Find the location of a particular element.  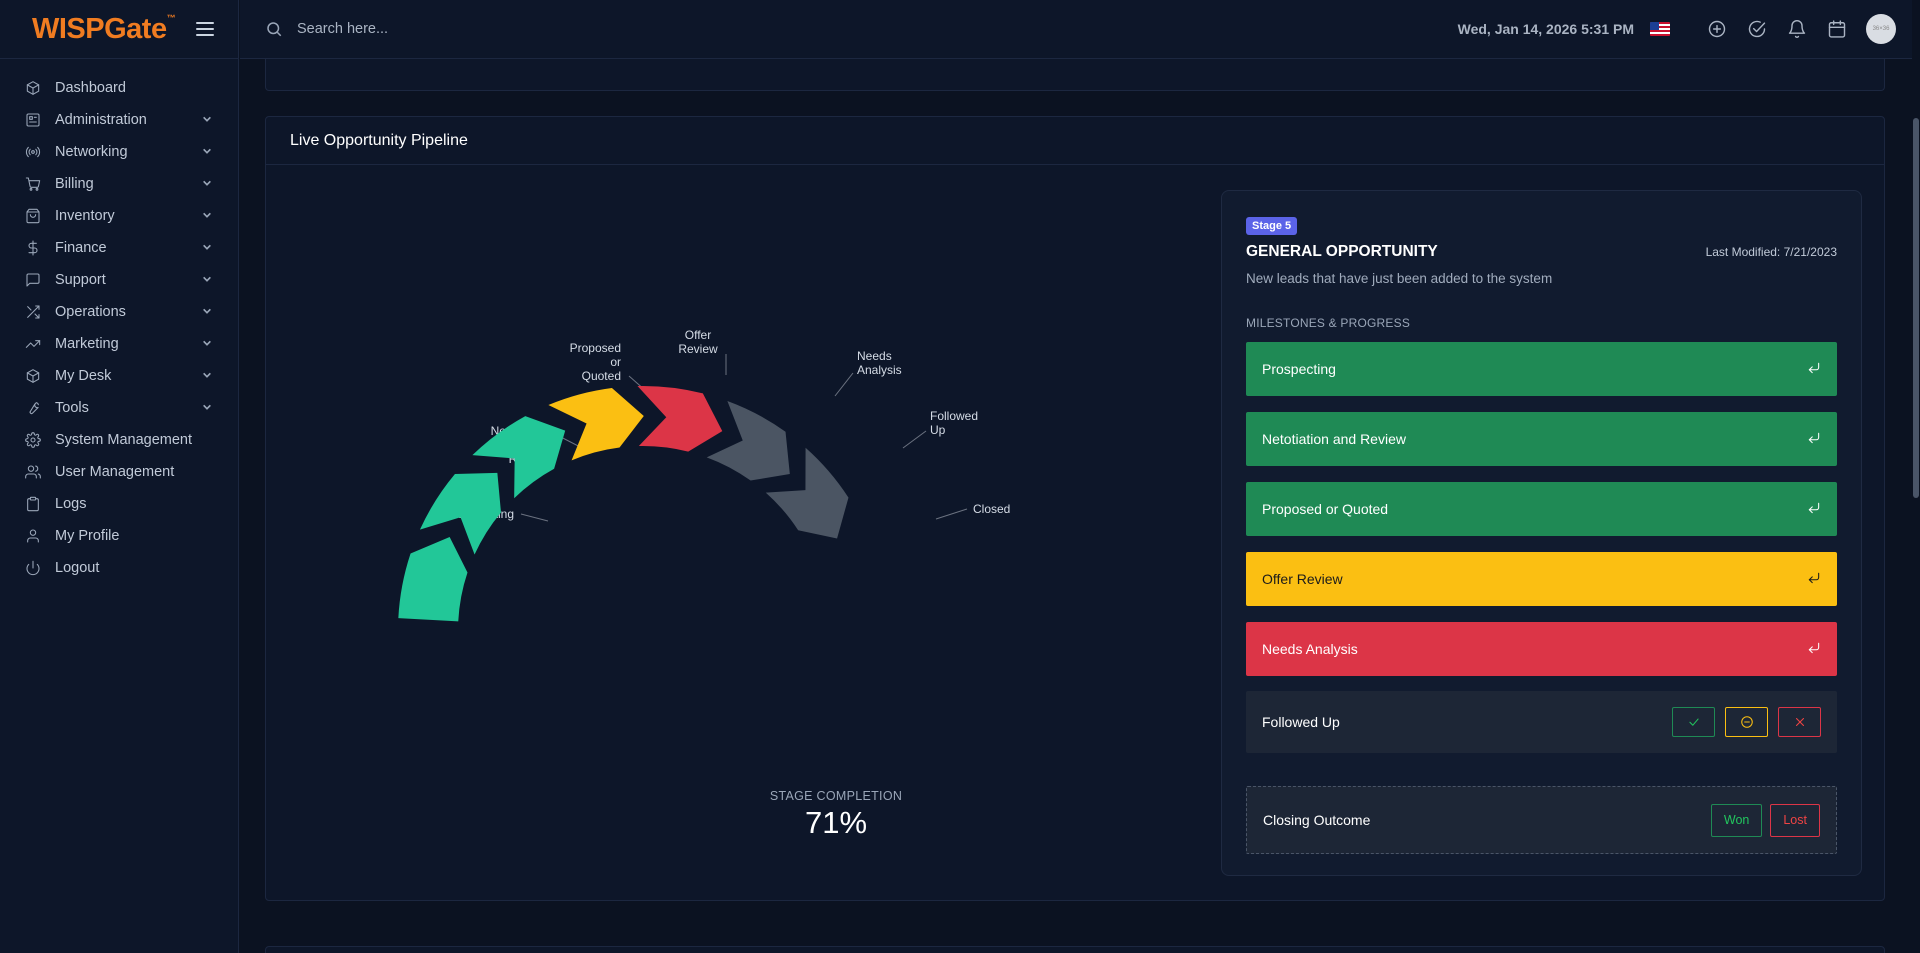

hold-button is located at coordinates (1746, 722).